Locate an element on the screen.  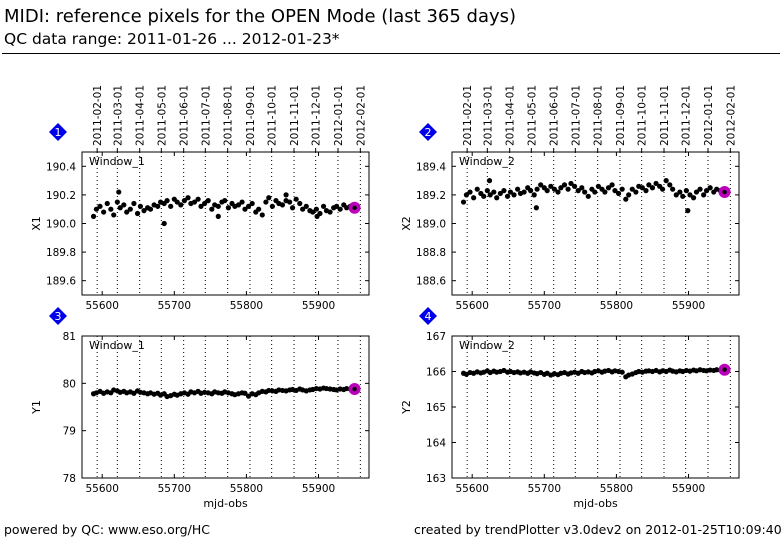
y-tick-label: 78 is located at coordinates (69, 479).